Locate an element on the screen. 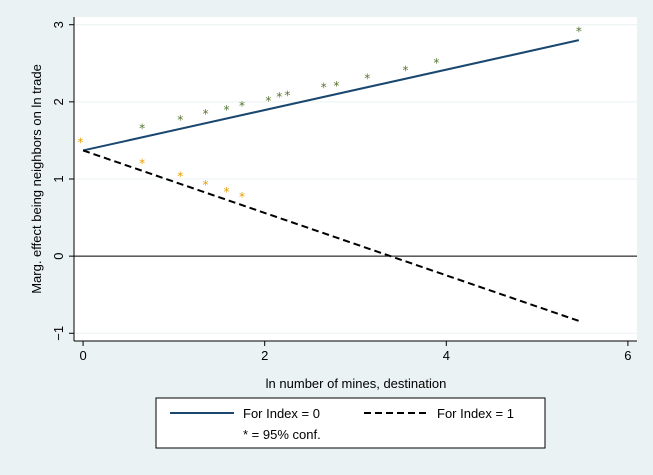 This screenshot has width=653, height=475. x-axis-title: ln number of mines, destination is located at coordinates (356, 383).